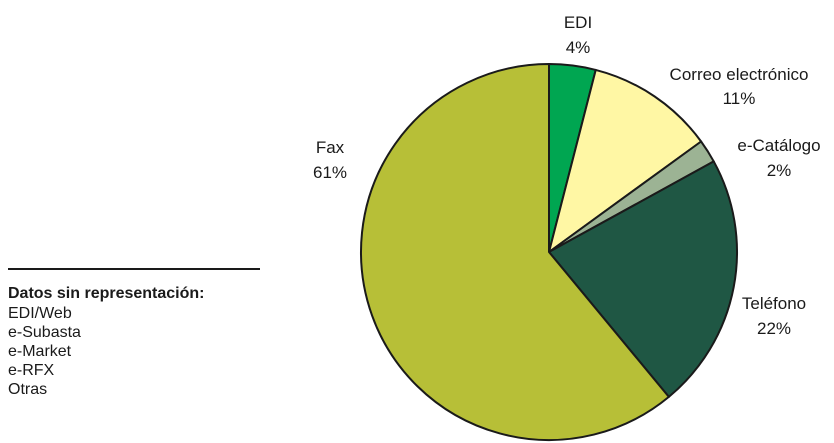  What do you see at coordinates (578, 47) in the screenshot?
I see `slice-label-edi-value: 4%` at bounding box center [578, 47].